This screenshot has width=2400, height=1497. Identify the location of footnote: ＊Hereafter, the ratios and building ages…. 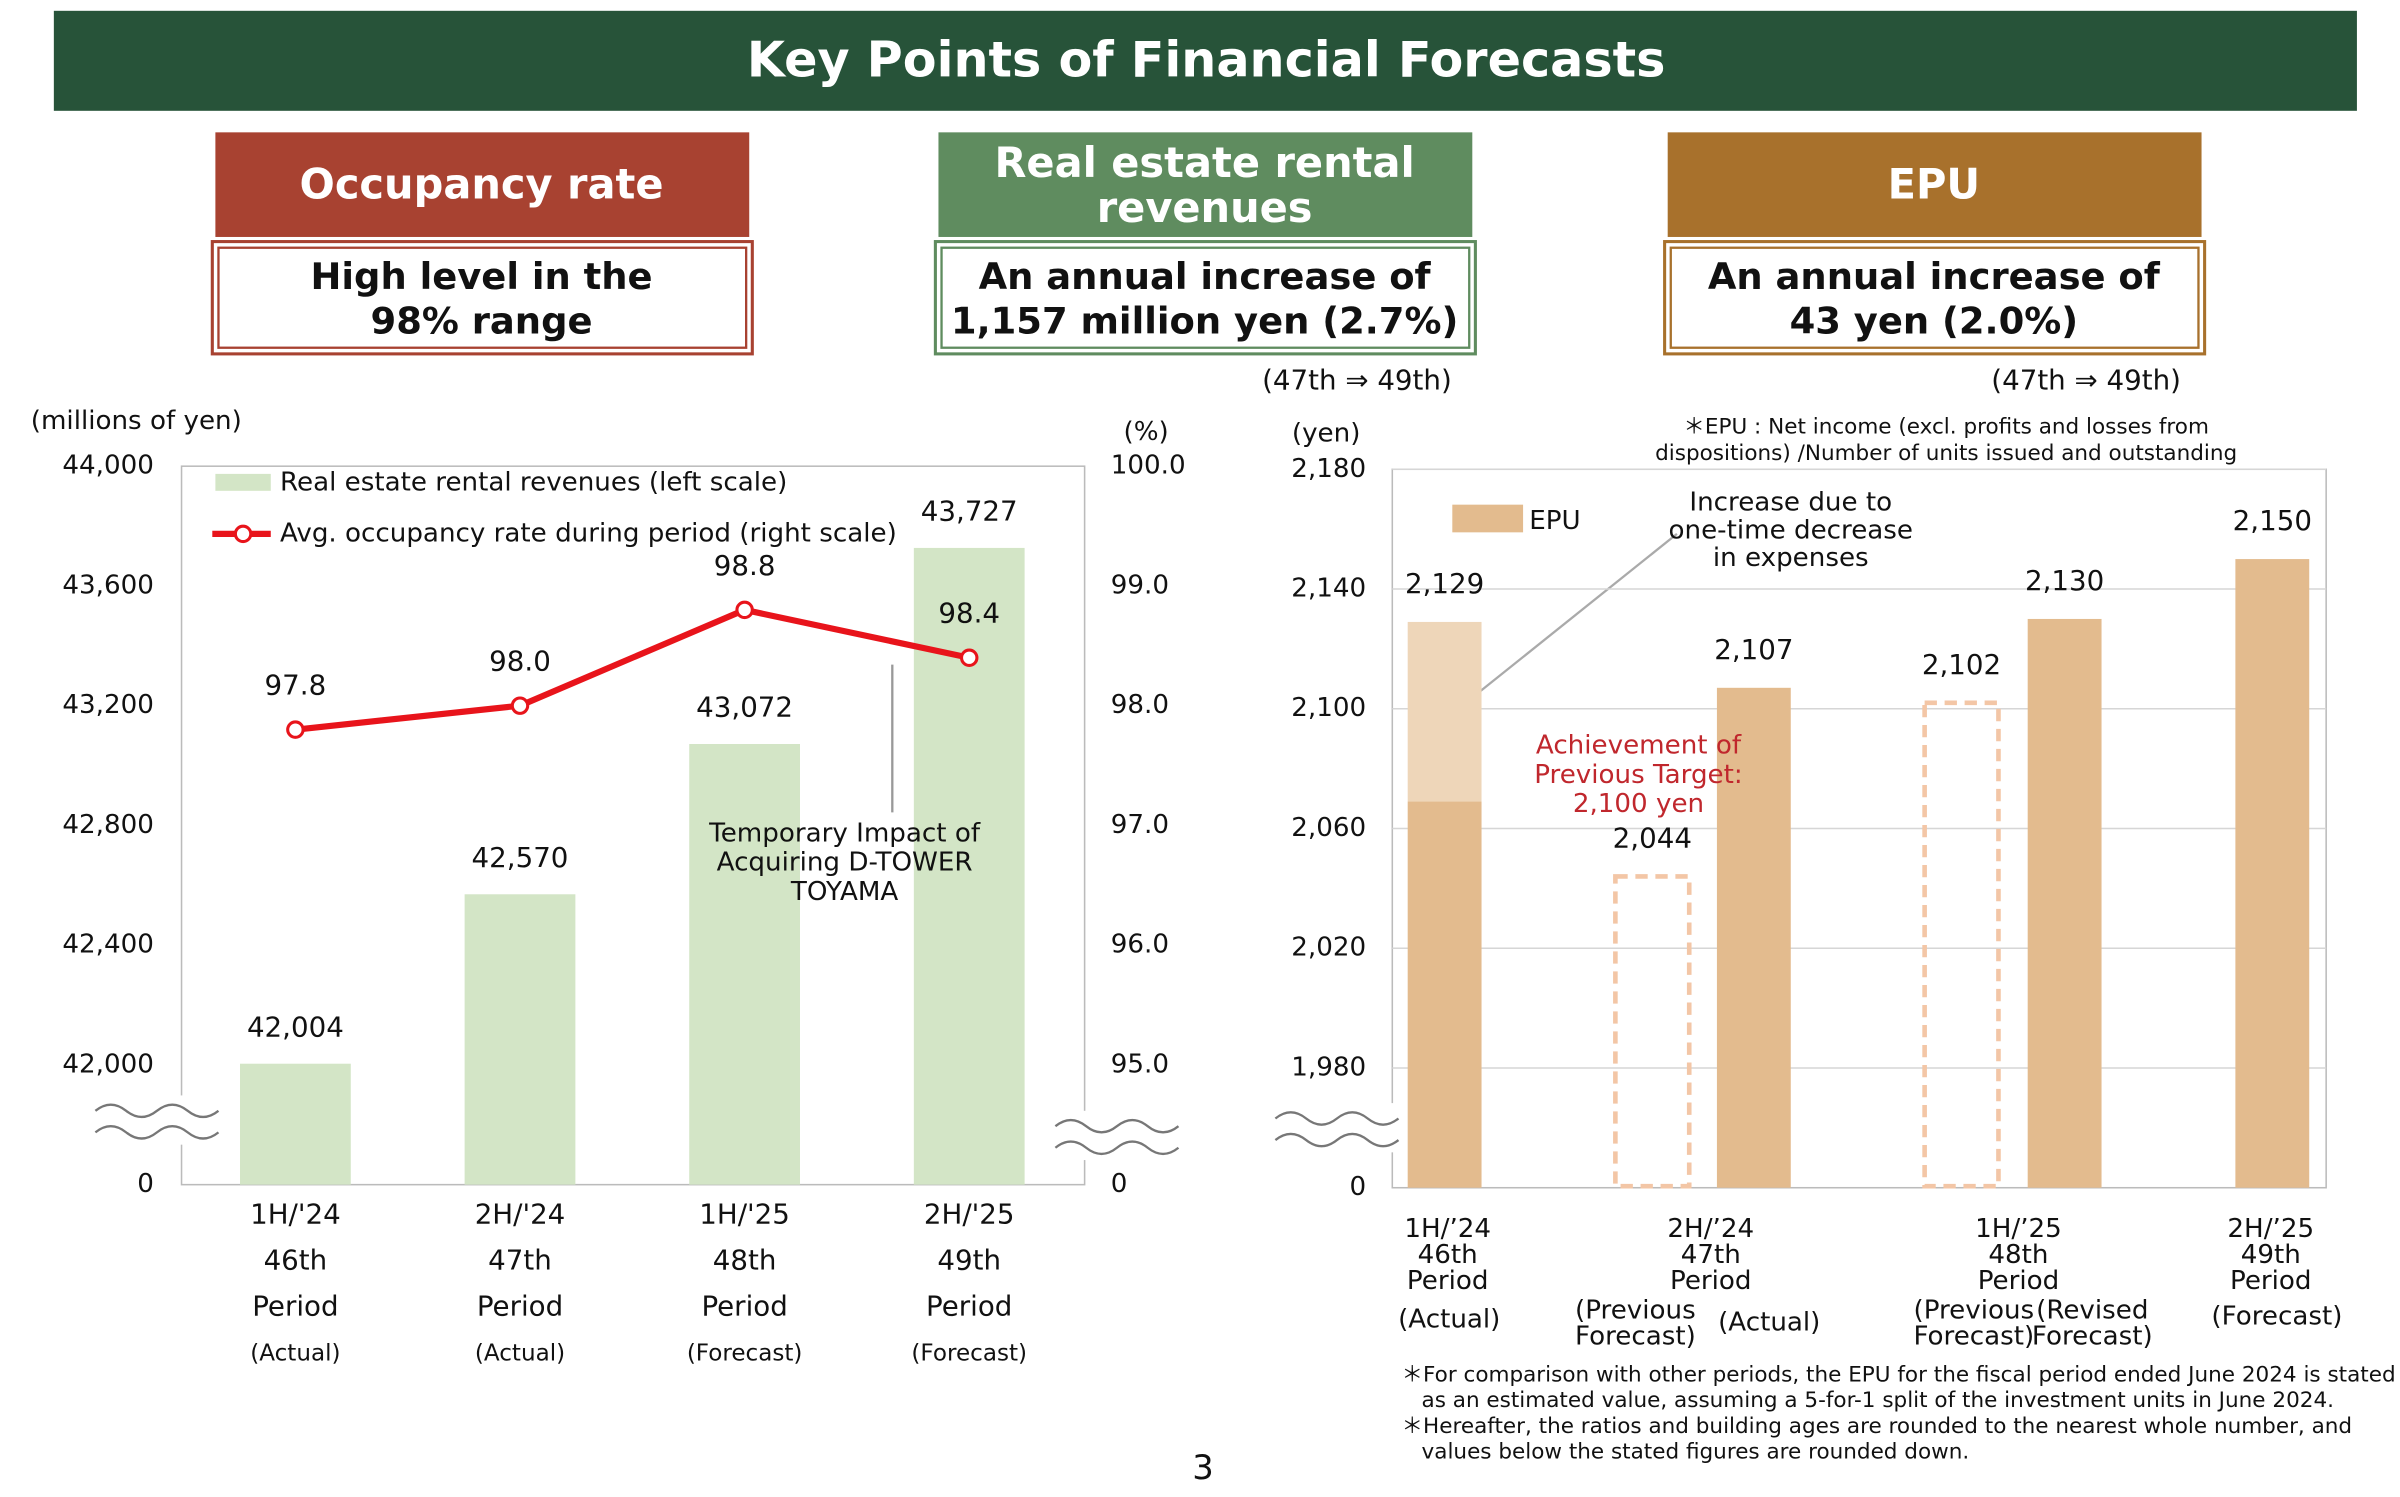
(1877, 1426).